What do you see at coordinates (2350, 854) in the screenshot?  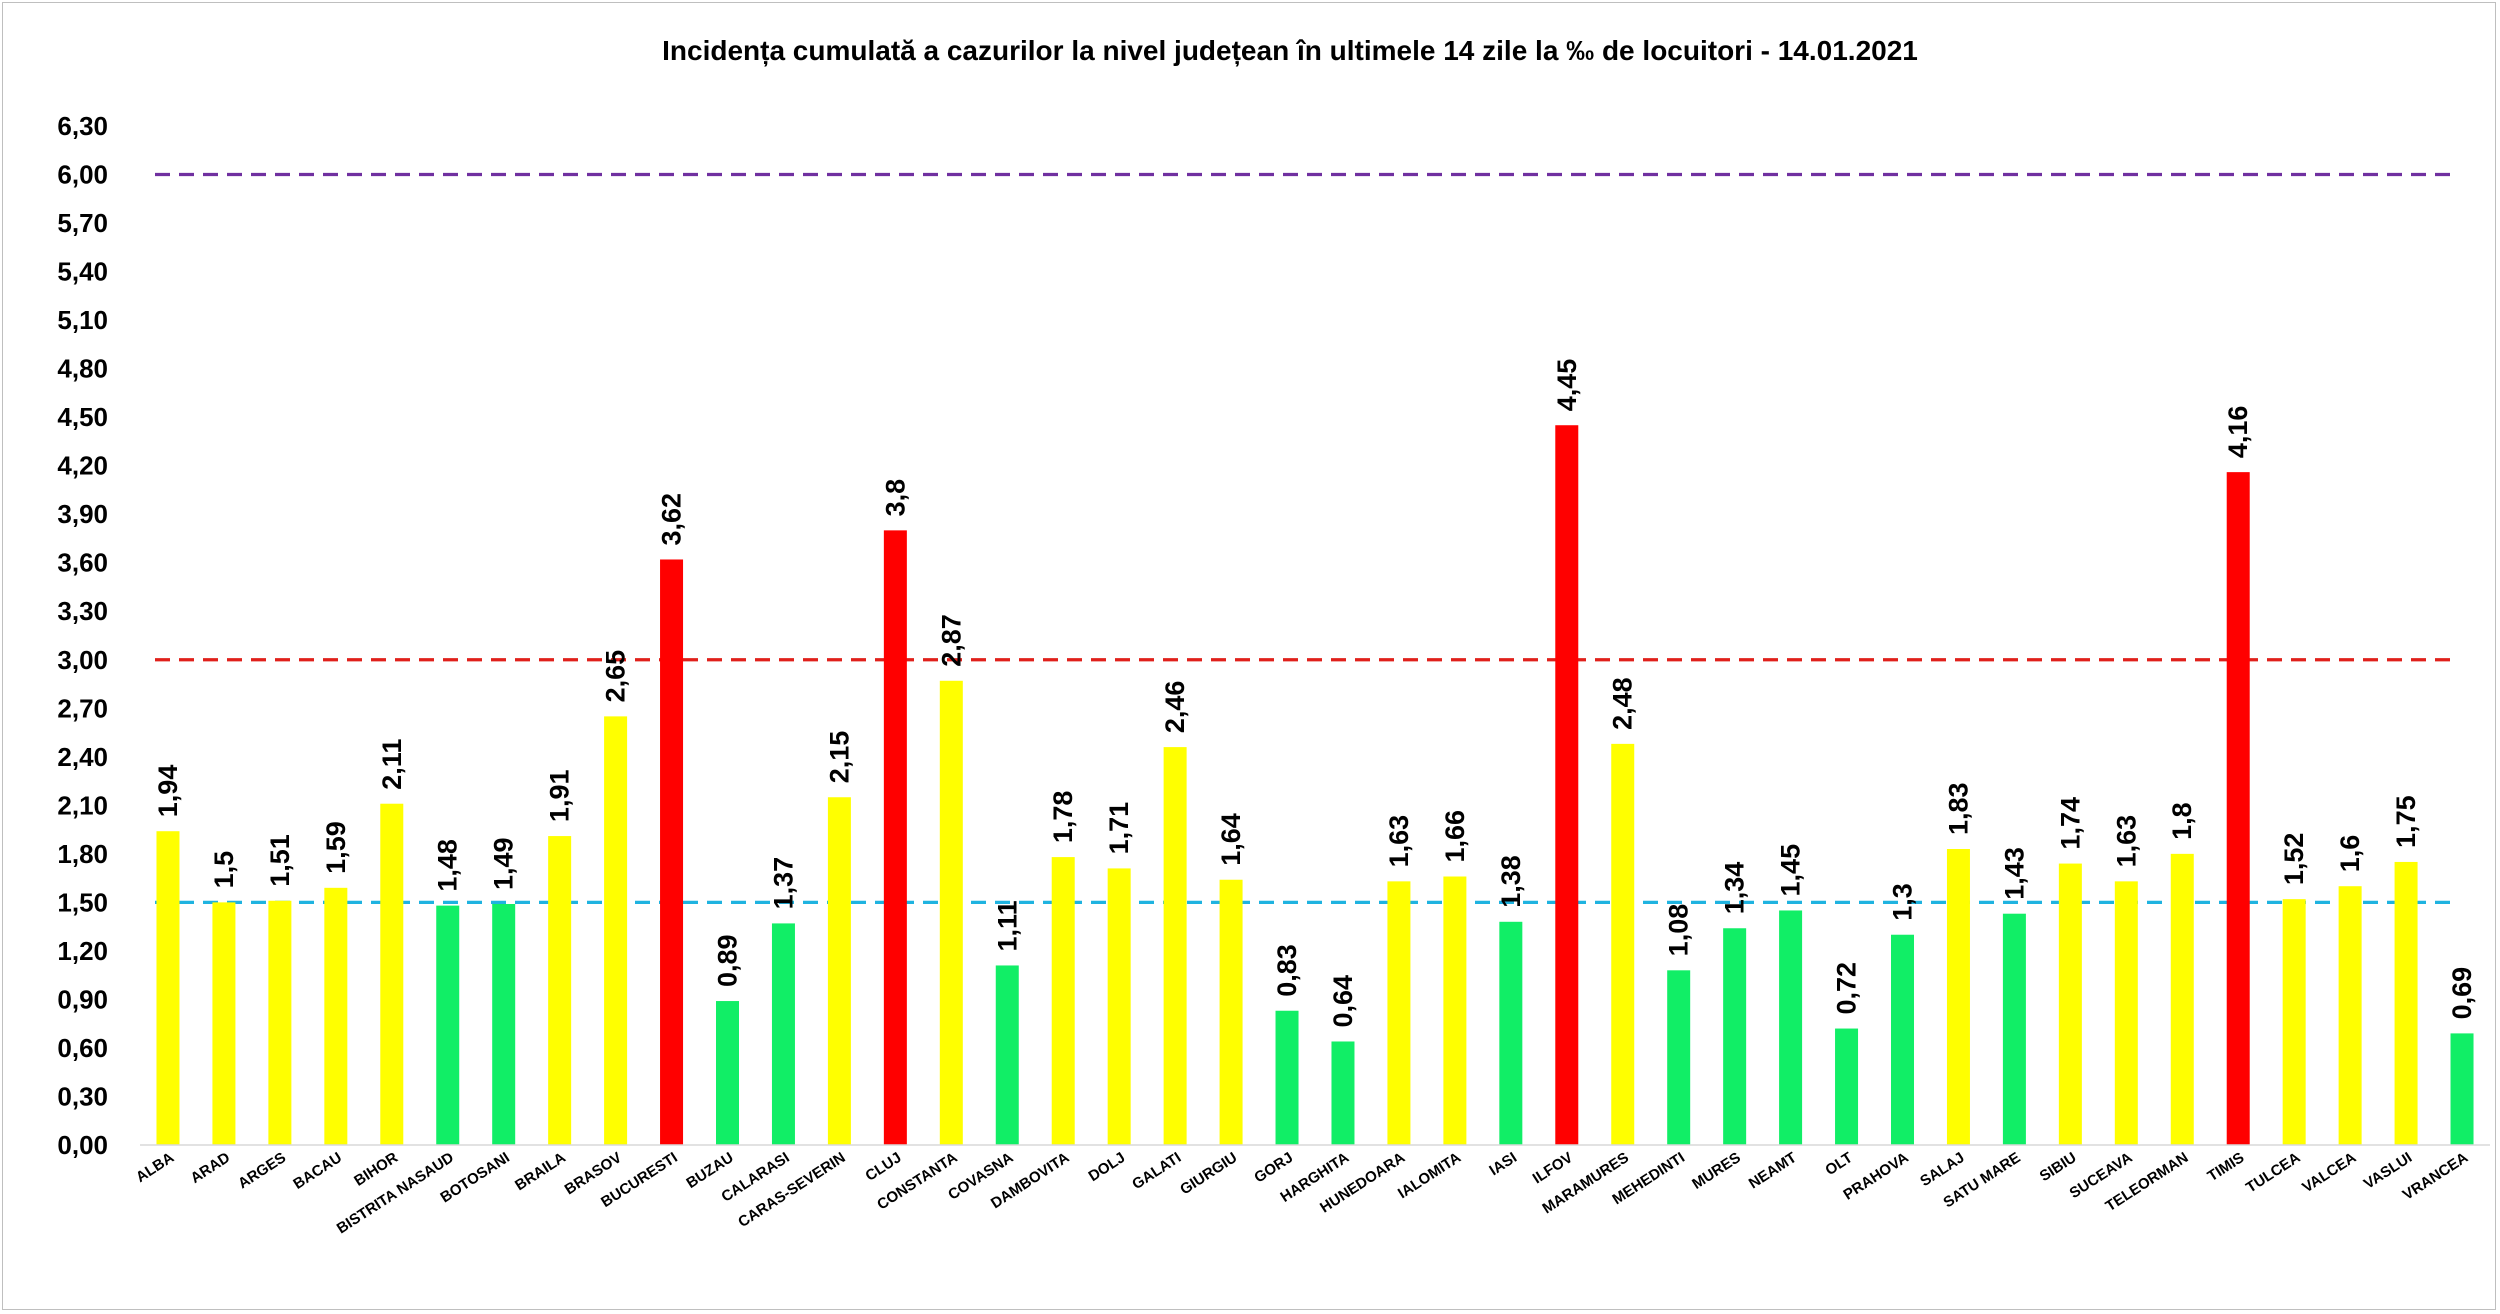 I see `data-label: 1,6` at bounding box center [2350, 854].